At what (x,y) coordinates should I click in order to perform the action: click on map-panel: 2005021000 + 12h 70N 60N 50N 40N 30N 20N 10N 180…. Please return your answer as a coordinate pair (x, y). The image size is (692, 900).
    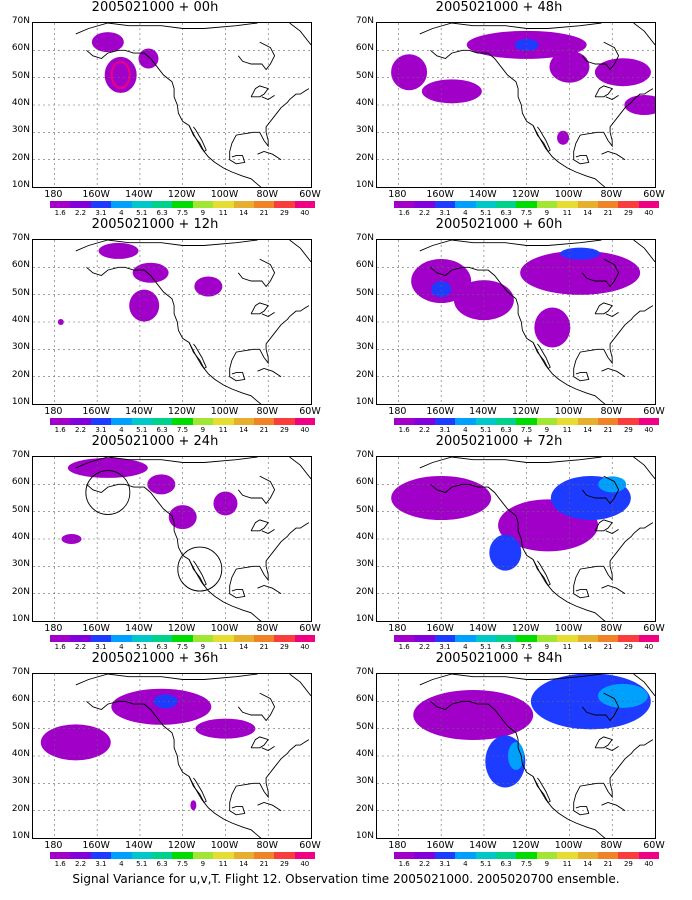
    Looking at the image, I should click on (165, 325).